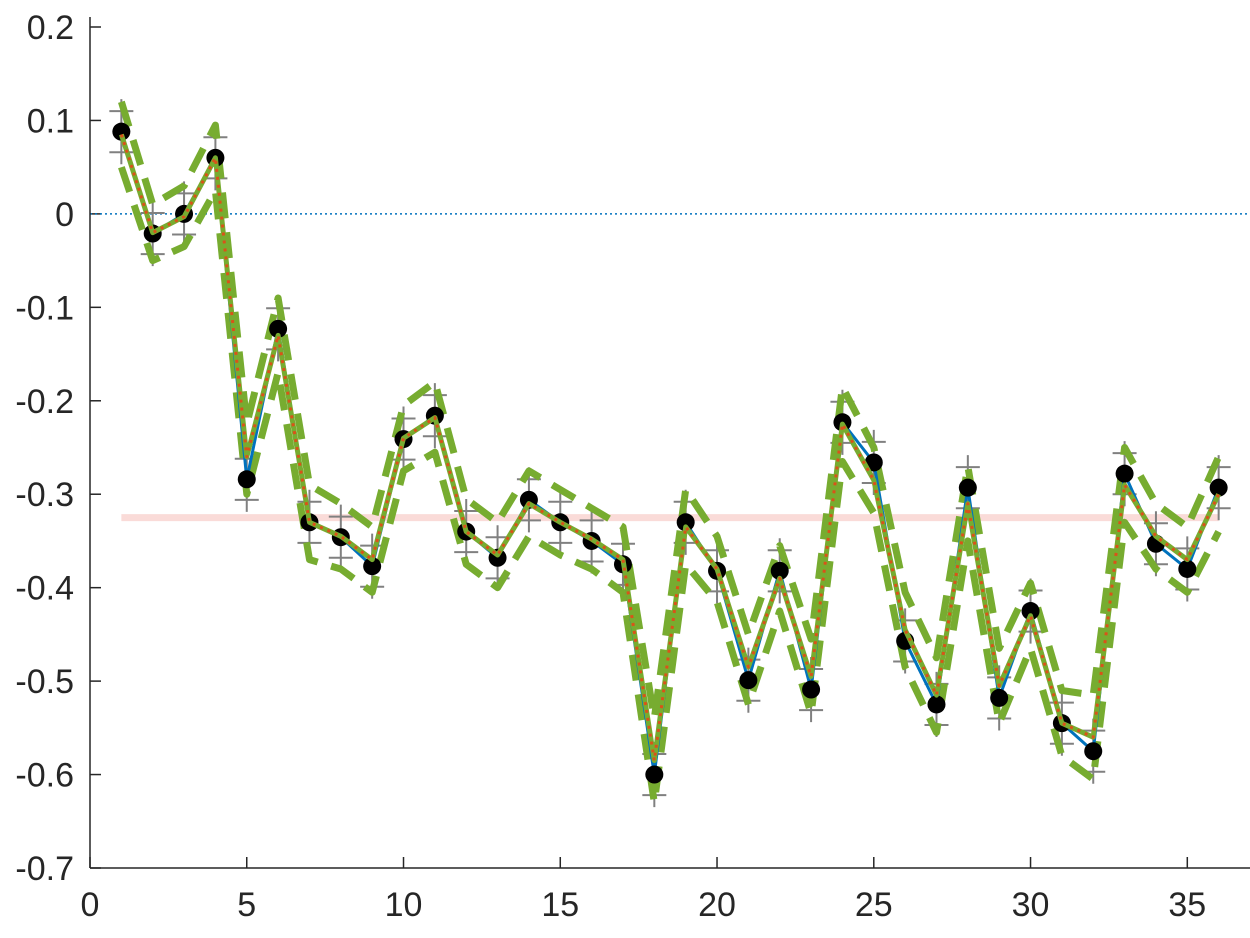 The height and width of the screenshot is (938, 1250). Describe the element at coordinates (50, 28) in the screenshot. I see `y-tick-label: 0.2` at that location.